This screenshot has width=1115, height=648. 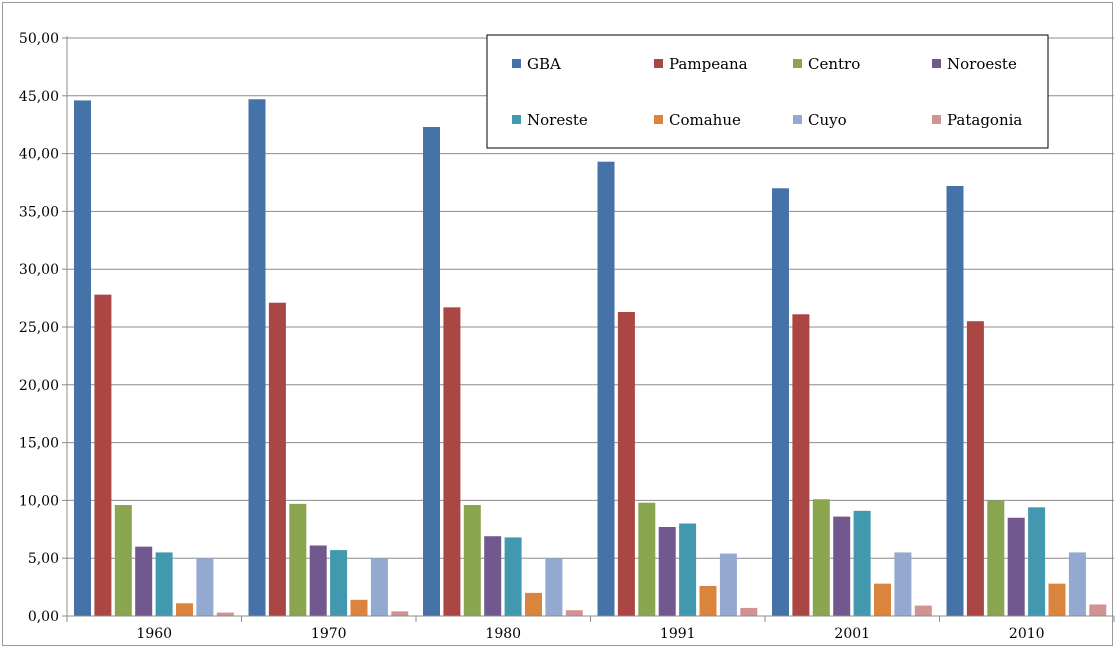 What do you see at coordinates (955, 400) in the screenshot?
I see `bar-gba-2010` at bounding box center [955, 400].